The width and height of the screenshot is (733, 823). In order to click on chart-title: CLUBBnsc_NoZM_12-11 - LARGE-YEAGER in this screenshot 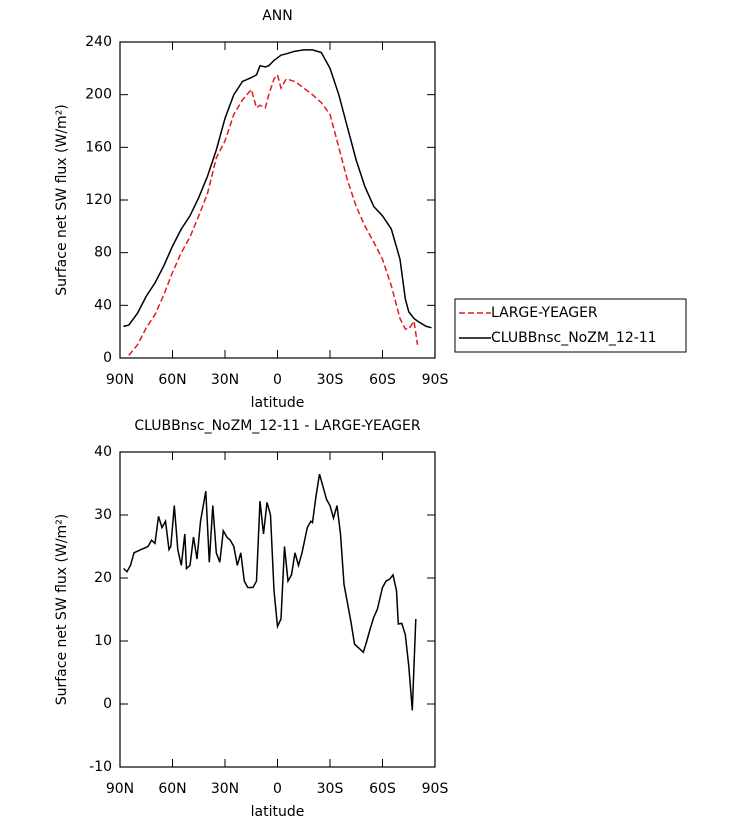, I will do `click(277, 426)`.